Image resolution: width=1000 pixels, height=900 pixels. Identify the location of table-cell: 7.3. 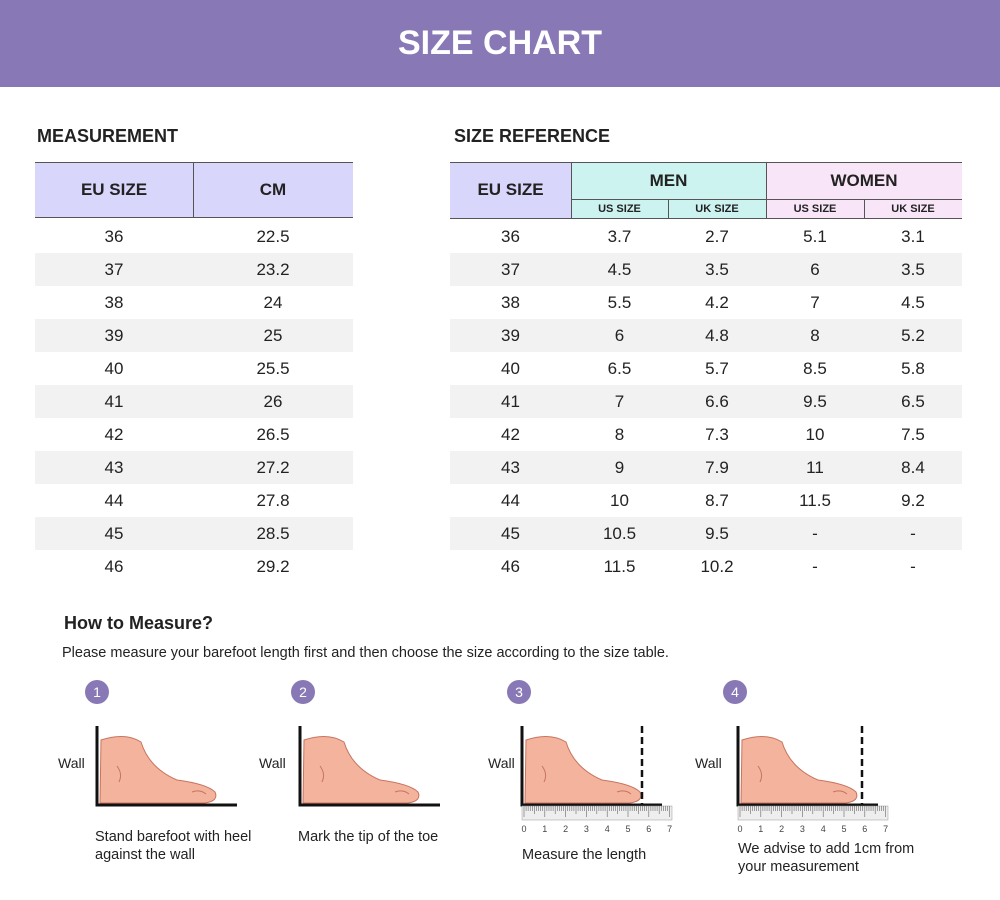
(717, 434).